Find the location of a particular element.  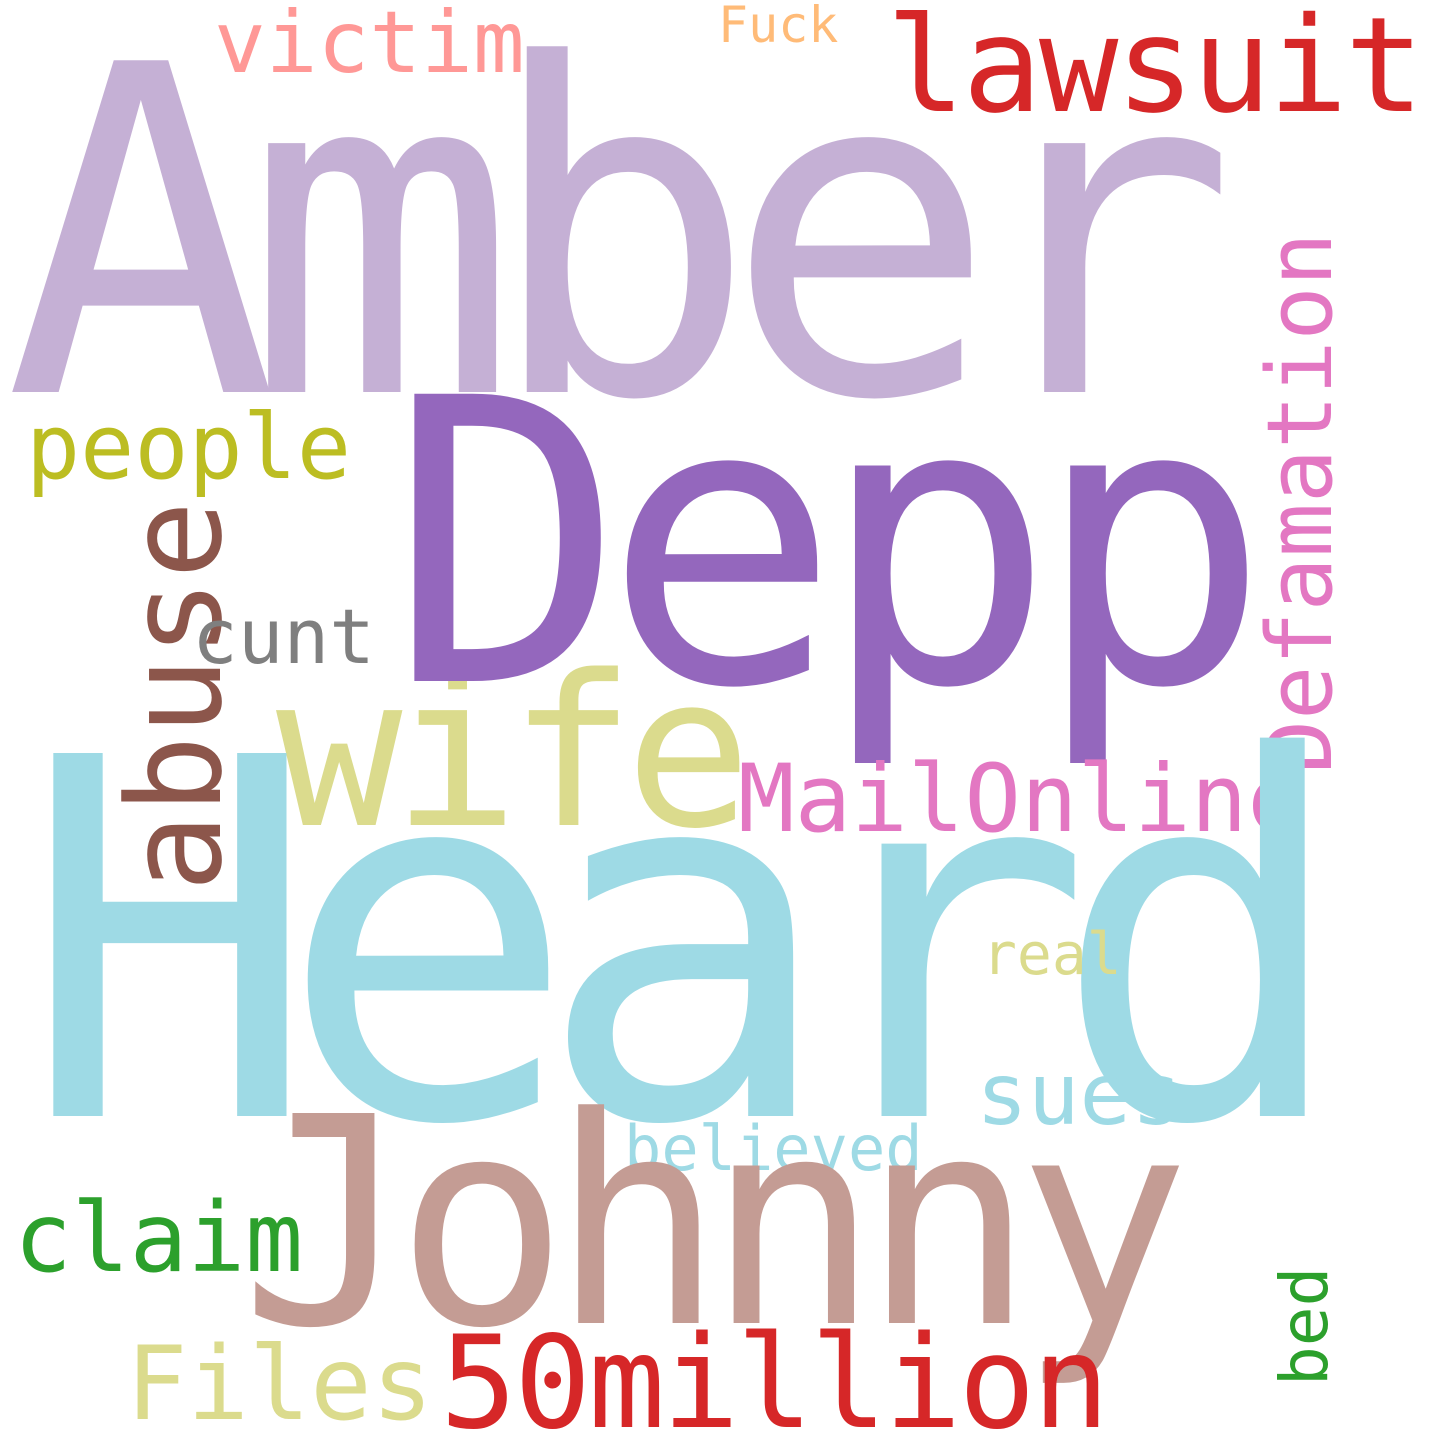

word-real: real is located at coordinates (1052, 954).